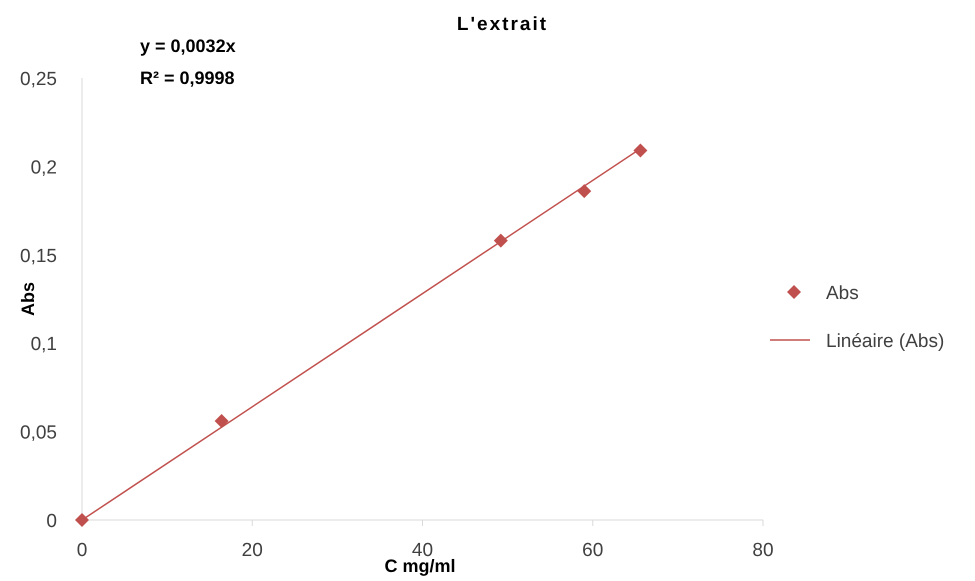 The height and width of the screenshot is (581, 975). What do you see at coordinates (188, 46) in the screenshot?
I see `text: y = 0,0032x` at bounding box center [188, 46].